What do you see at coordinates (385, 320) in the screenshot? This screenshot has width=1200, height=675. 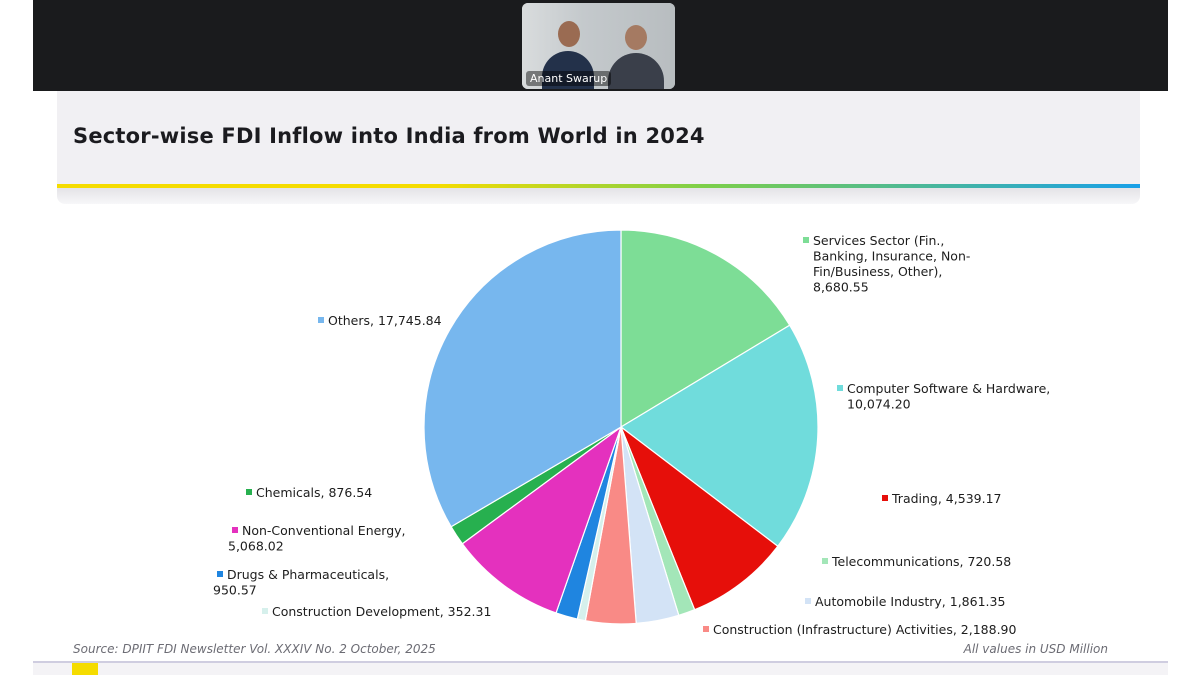 I see `slice-label: Others, 17,745.84` at bounding box center [385, 320].